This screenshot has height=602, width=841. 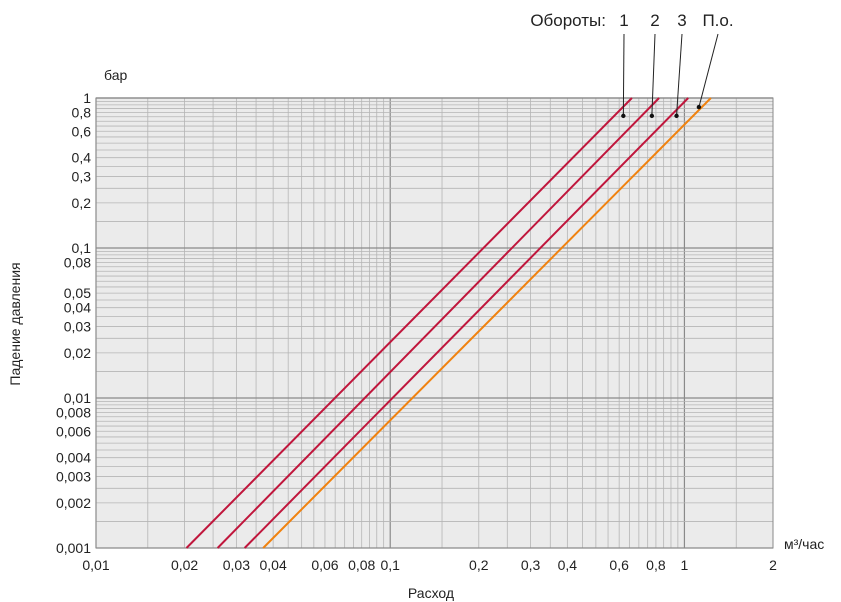 I want to click on x-tick-label: 0,1, so click(x=390, y=565).